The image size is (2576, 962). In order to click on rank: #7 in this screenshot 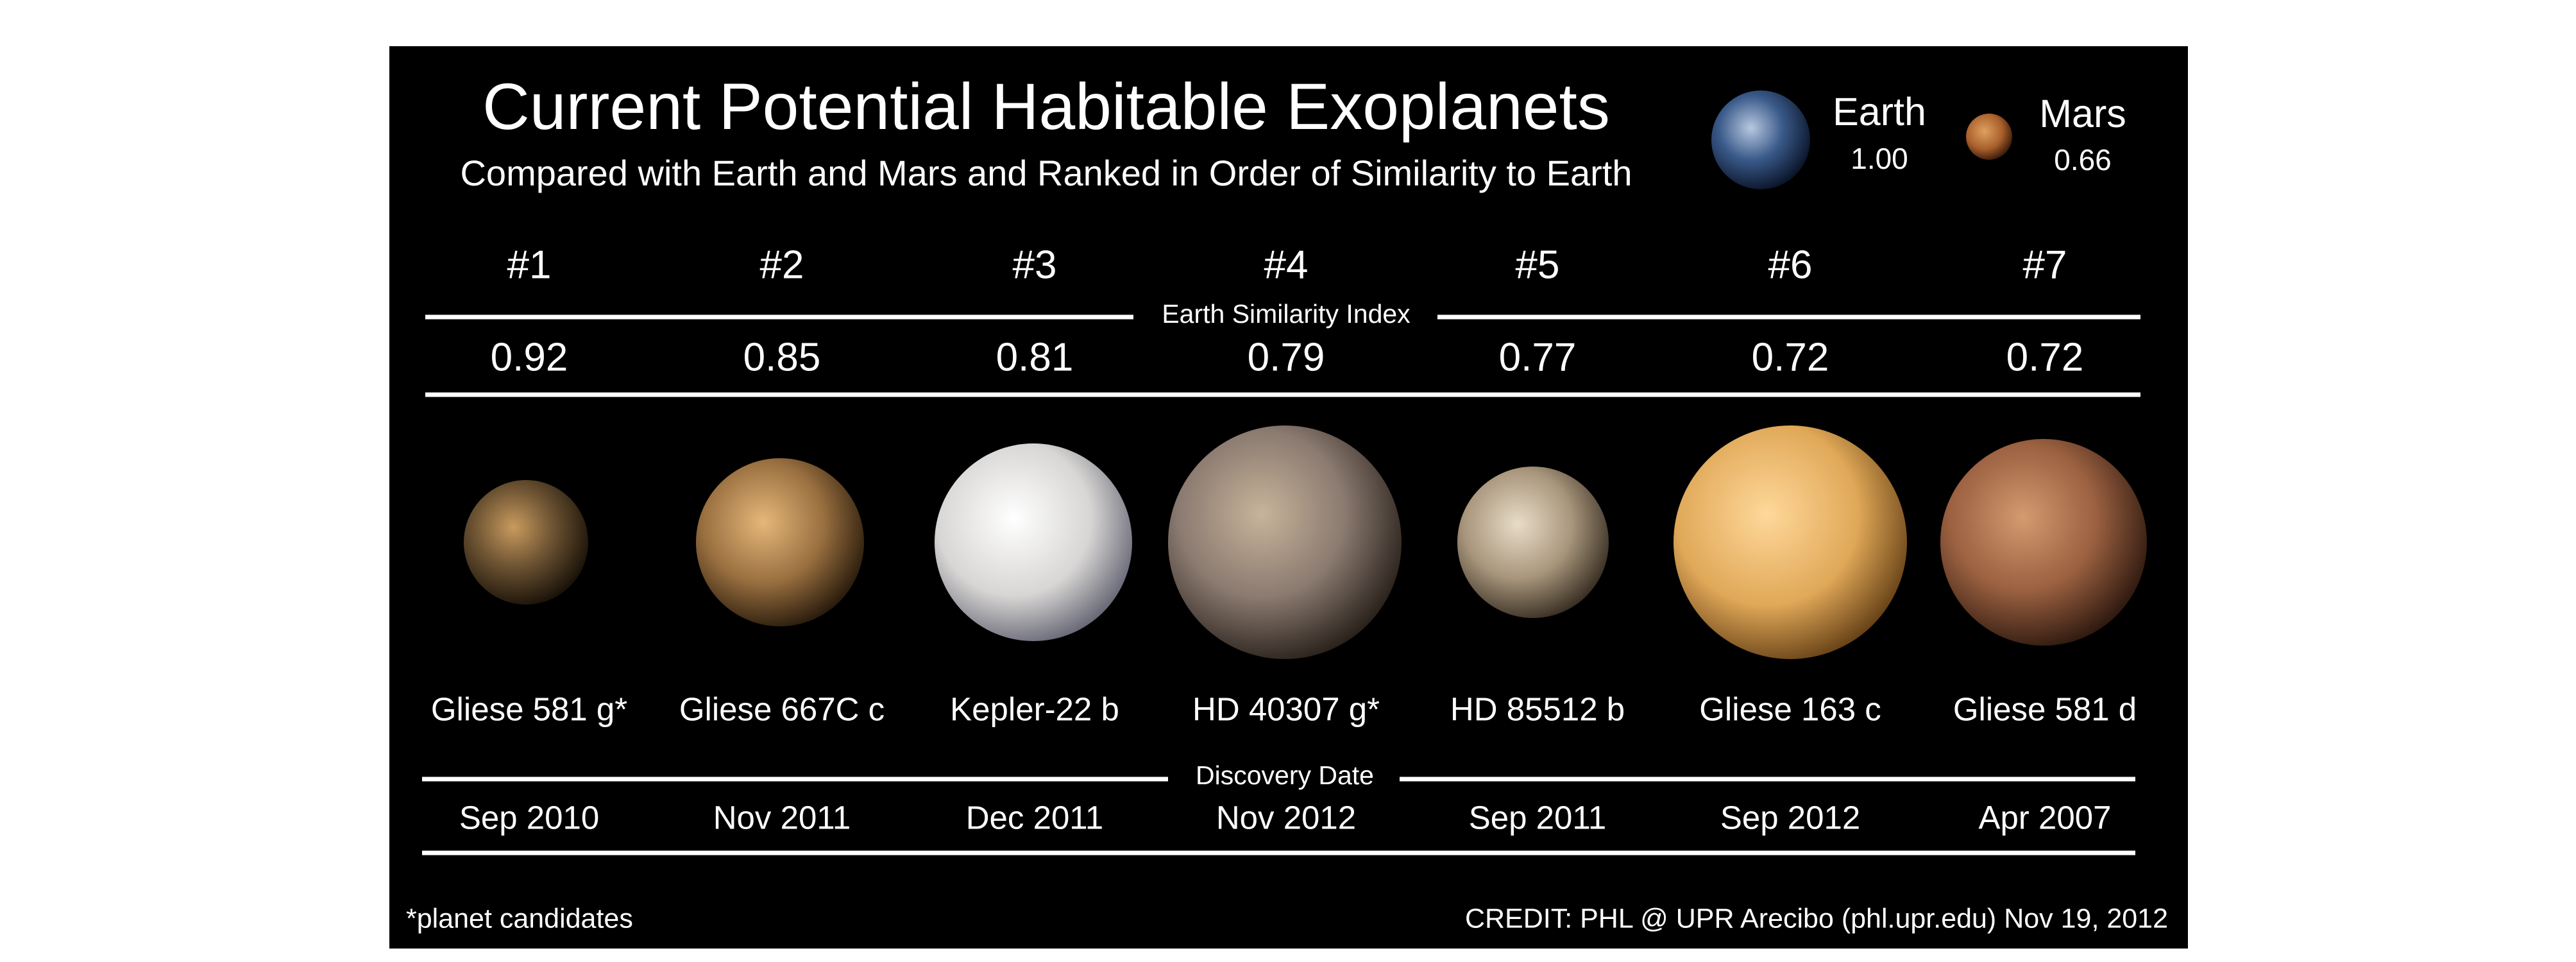, I will do `click(2045, 265)`.